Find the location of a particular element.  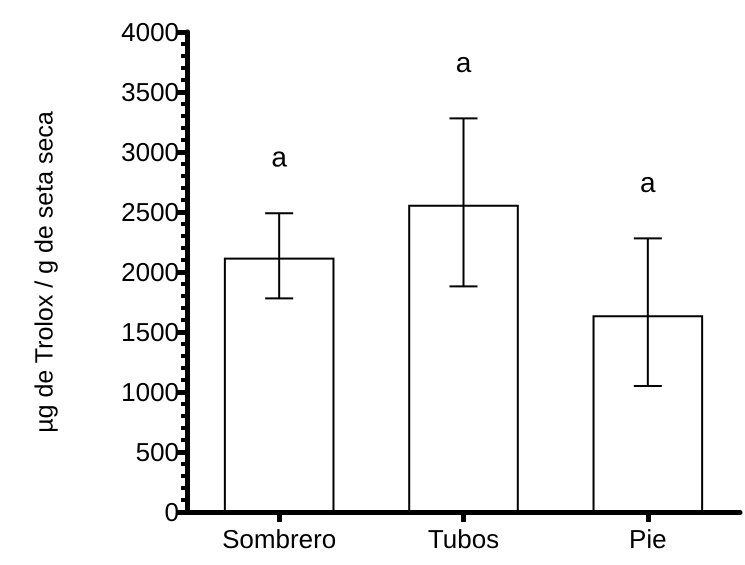

x-tick-label: Sombrero is located at coordinates (279, 539).